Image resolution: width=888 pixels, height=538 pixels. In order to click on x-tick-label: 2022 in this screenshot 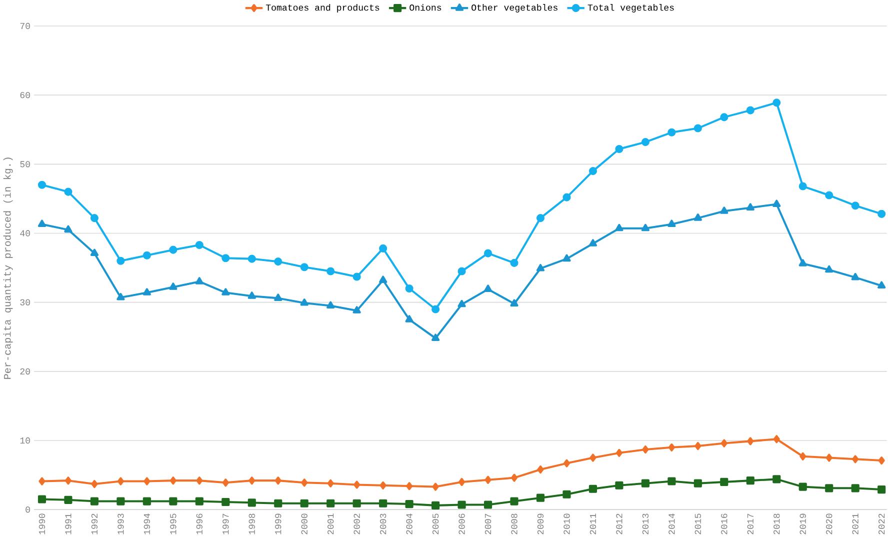, I will do `click(881, 524)`.